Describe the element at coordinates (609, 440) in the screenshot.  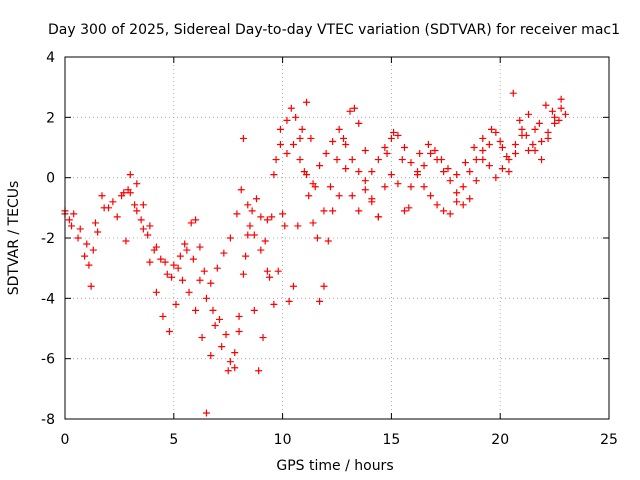
I see `x-tick-label: 25` at that location.